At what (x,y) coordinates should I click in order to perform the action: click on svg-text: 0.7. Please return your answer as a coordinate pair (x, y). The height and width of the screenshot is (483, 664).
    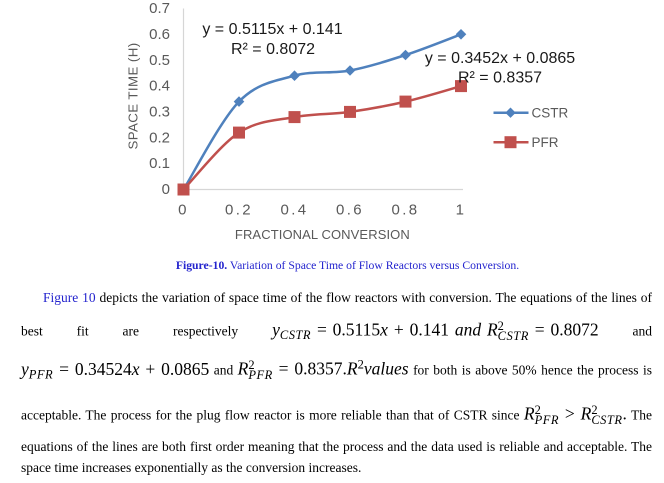
    Looking at the image, I should click on (159, 8).